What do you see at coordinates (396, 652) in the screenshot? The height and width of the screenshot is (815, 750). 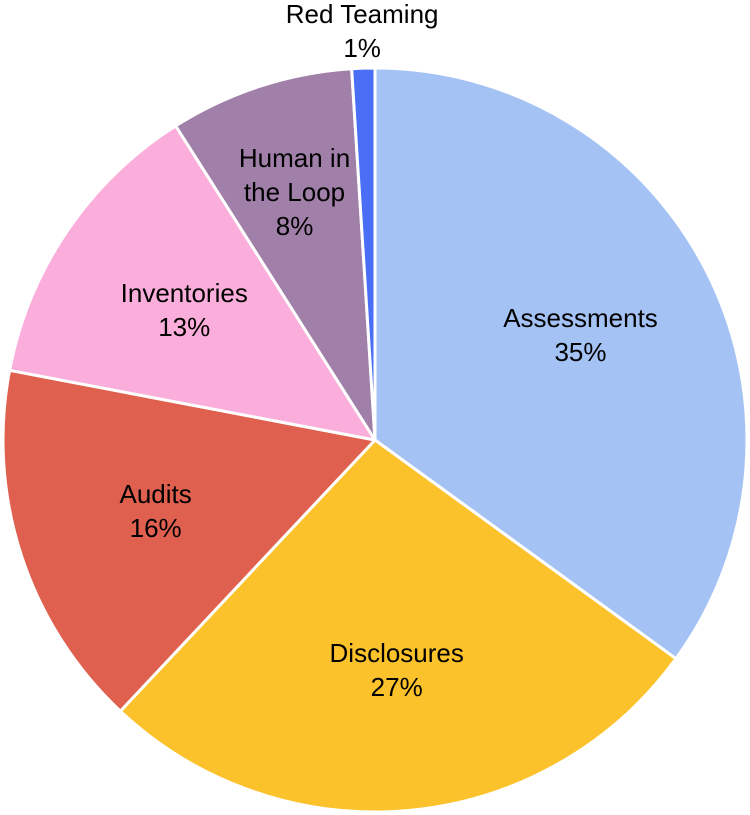 I see `category-label: Disclosures` at bounding box center [396, 652].